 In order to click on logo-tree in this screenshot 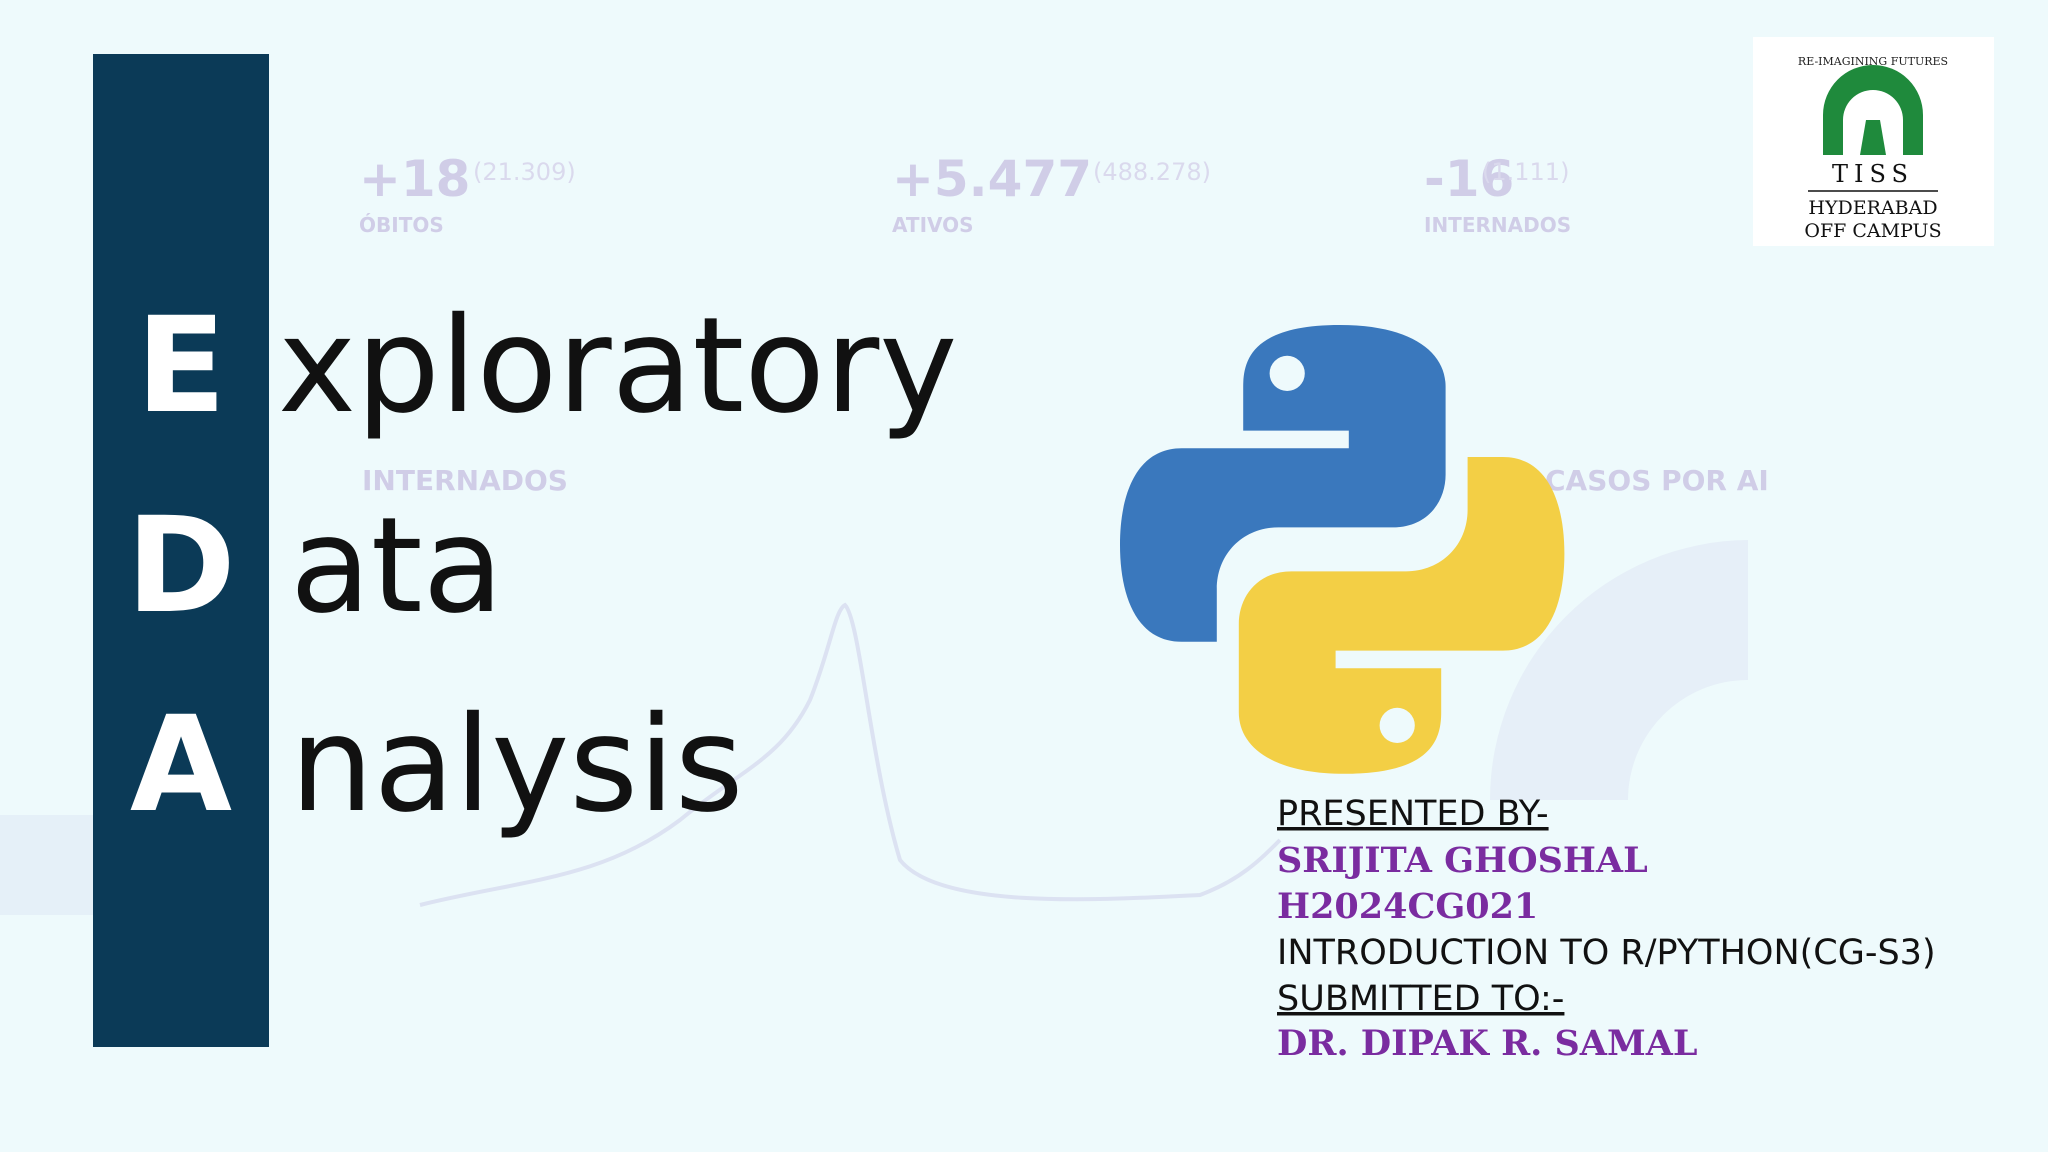, I will do `click(1873, 137)`.